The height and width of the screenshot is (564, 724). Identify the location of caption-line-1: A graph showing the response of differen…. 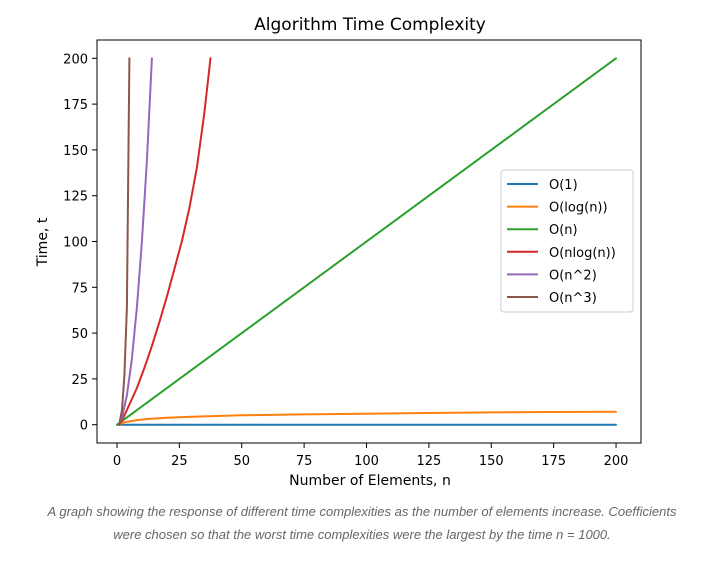
(362, 511).